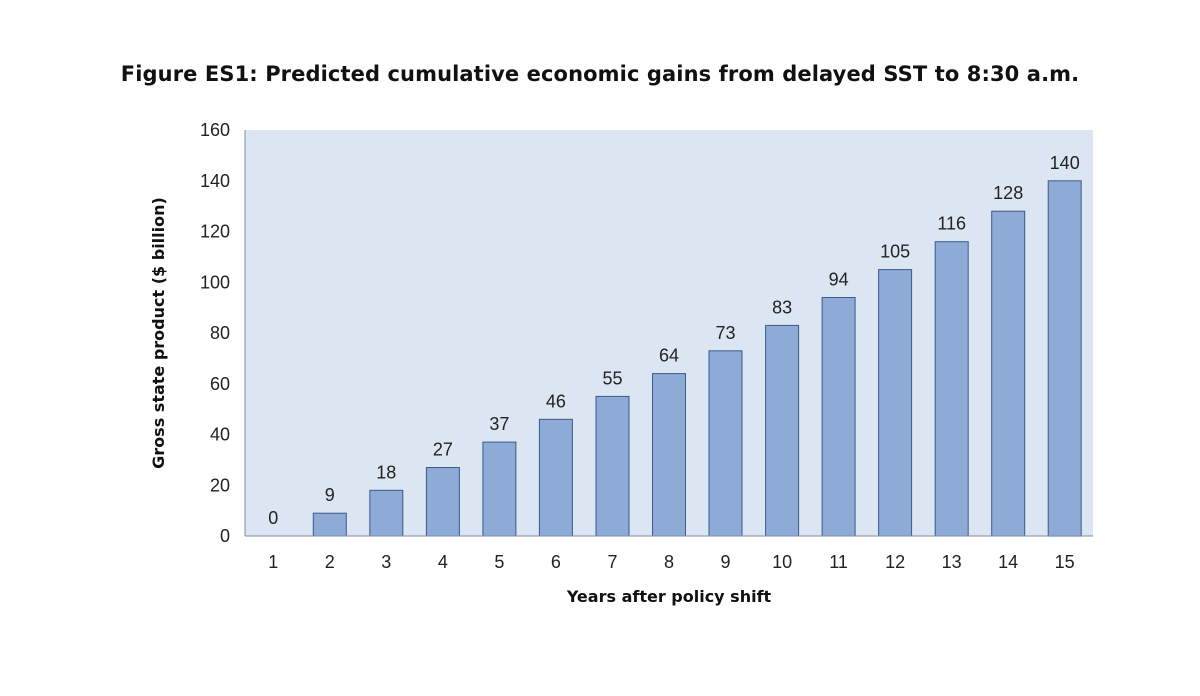 This screenshot has width=1200, height=696. Describe the element at coordinates (952, 562) in the screenshot. I see `x-tick-label-13: 13` at that location.